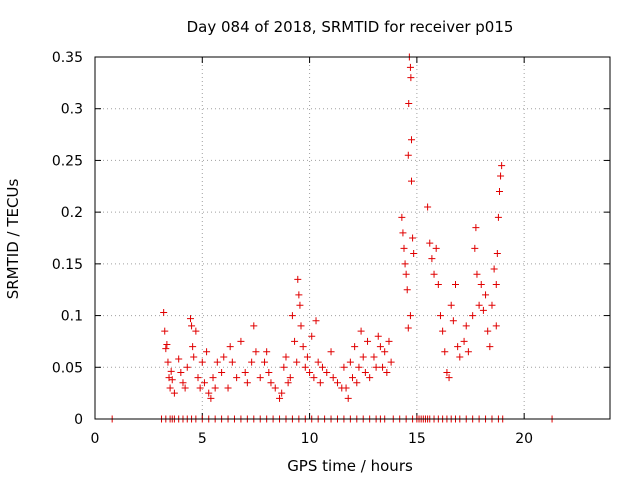 The height and width of the screenshot is (480, 640). What do you see at coordinates (67, 368) in the screenshot?
I see `y-tick-label: 0.05` at bounding box center [67, 368].